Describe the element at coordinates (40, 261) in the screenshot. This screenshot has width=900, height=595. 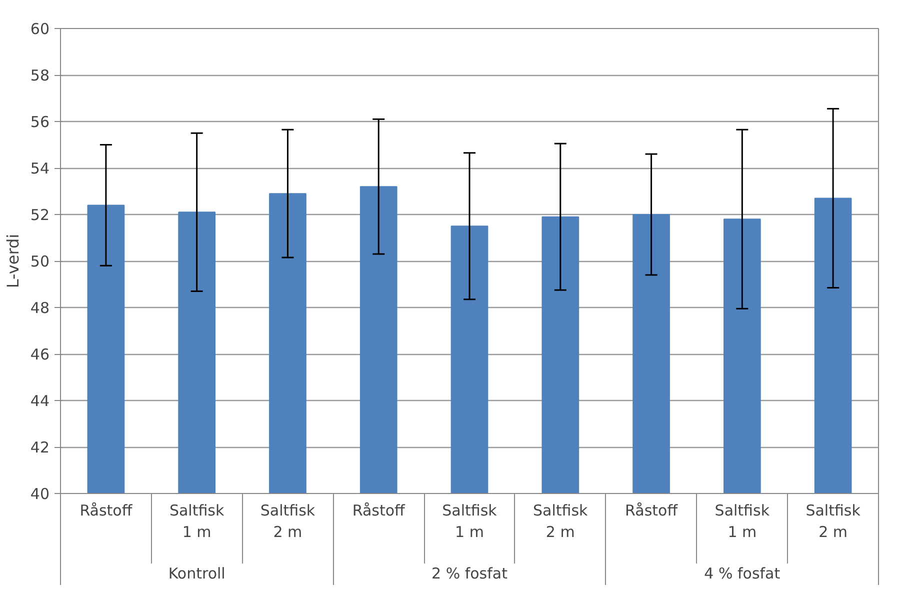
I see `y-tick-label: 50` at that location.